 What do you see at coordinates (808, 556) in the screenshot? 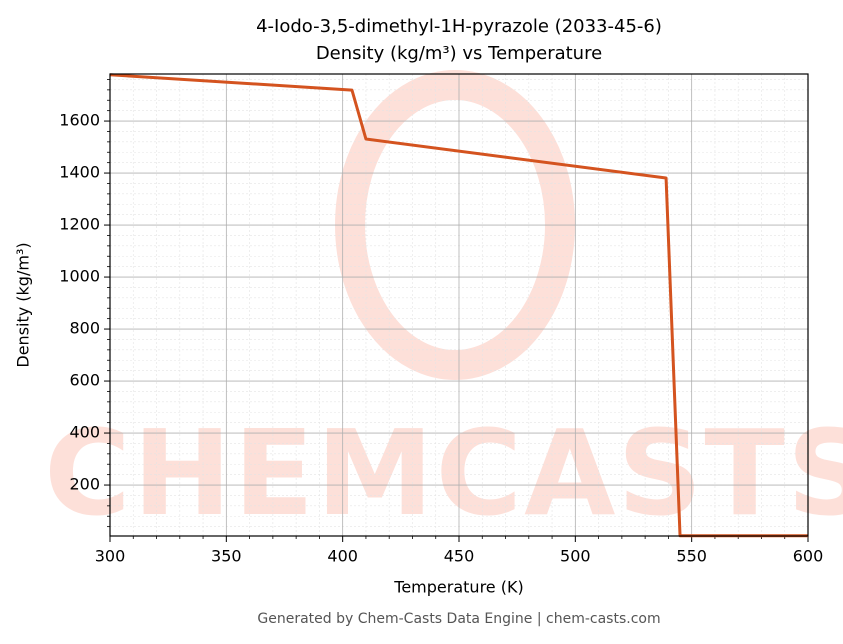
I see `x-tick-label: 600` at bounding box center [808, 556].